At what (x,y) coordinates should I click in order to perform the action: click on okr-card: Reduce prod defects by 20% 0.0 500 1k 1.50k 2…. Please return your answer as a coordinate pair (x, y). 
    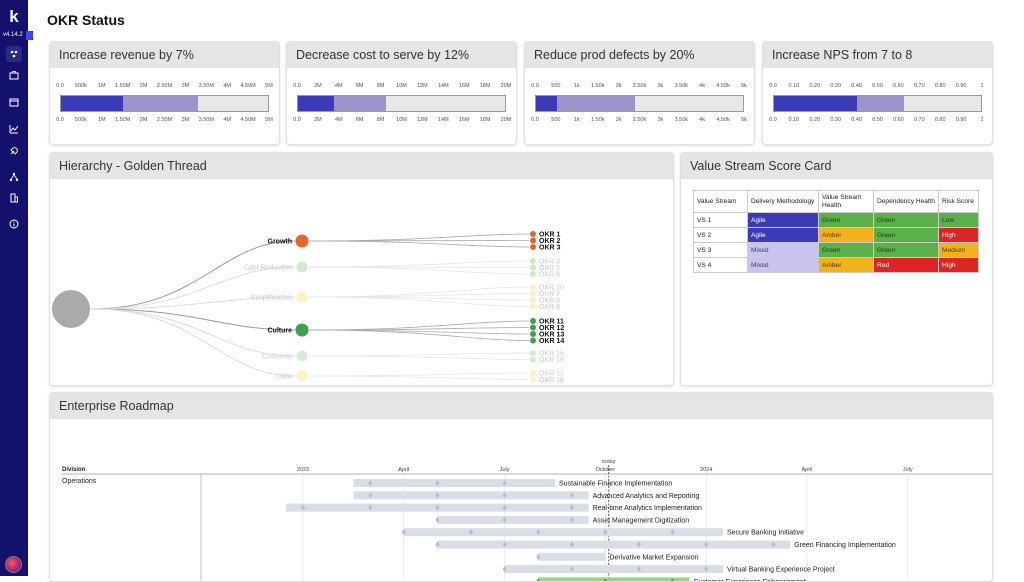
    Looking at the image, I should click on (639, 93).